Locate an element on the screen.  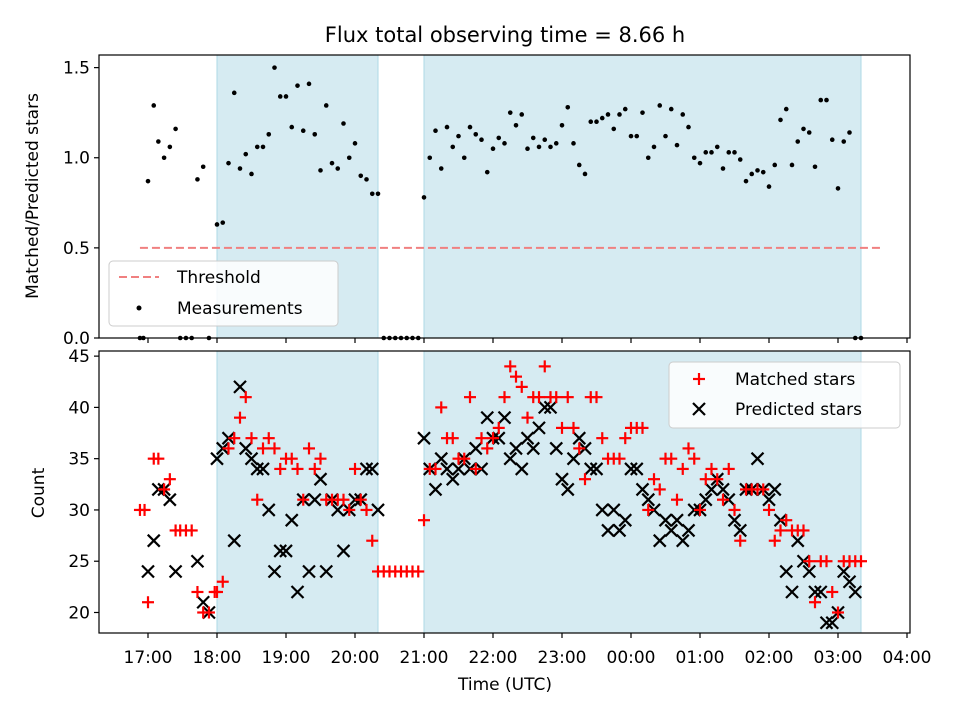
legend-matched-label: Matched stars is located at coordinates (795, 380).